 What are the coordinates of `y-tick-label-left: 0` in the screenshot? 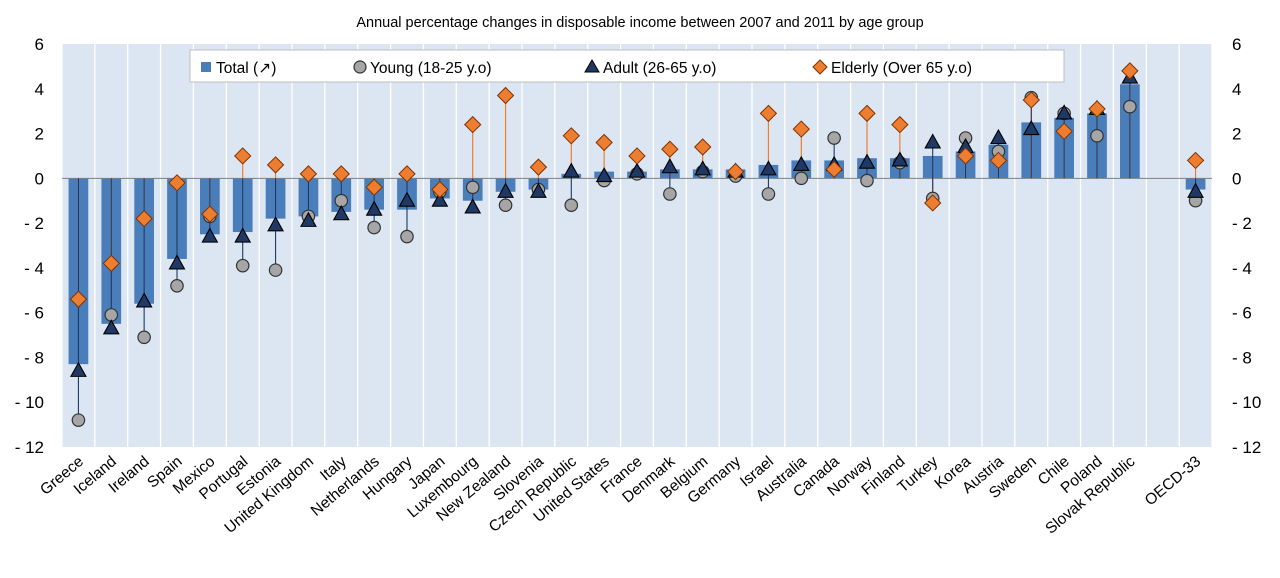 It's located at (39, 178).